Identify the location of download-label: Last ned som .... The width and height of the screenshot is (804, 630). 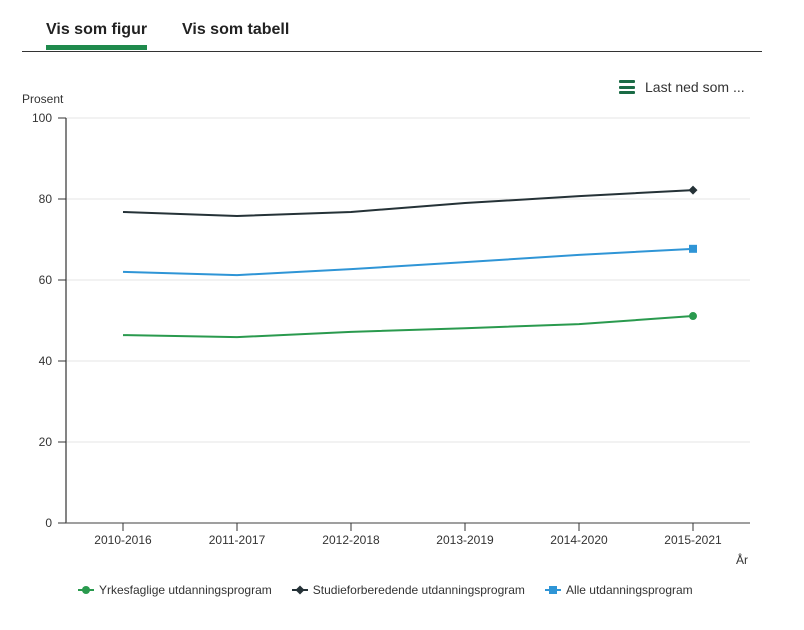
(695, 87).